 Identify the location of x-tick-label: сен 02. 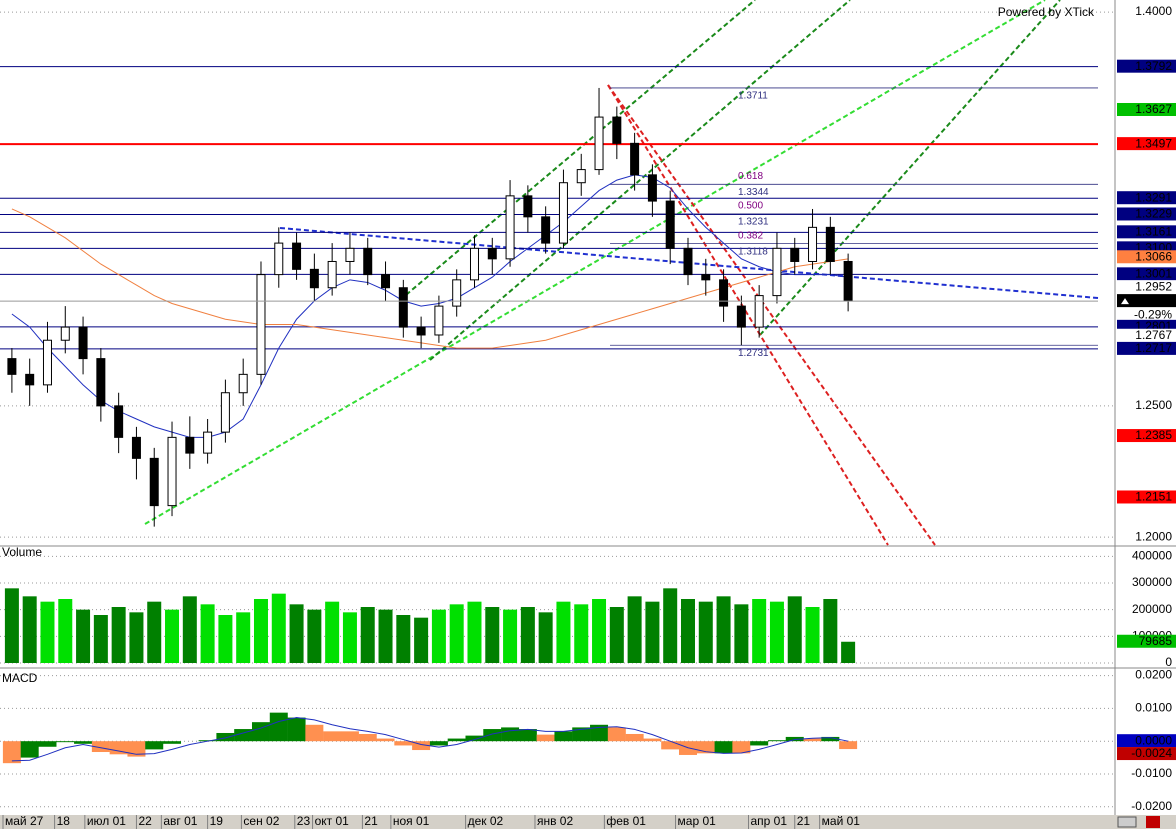
(261, 821).